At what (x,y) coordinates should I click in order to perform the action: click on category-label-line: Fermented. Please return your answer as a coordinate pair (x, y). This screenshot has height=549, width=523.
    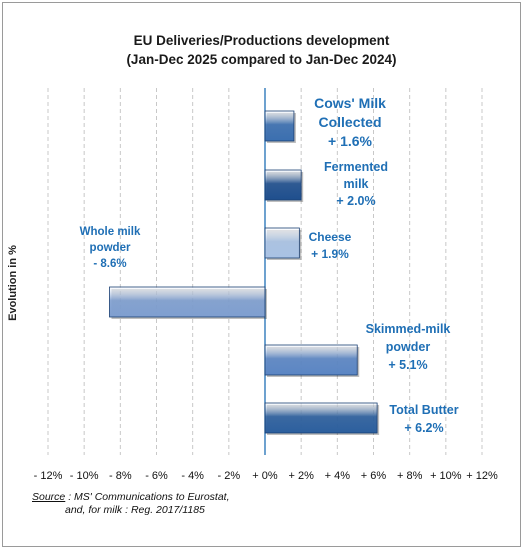
    Looking at the image, I should click on (356, 167).